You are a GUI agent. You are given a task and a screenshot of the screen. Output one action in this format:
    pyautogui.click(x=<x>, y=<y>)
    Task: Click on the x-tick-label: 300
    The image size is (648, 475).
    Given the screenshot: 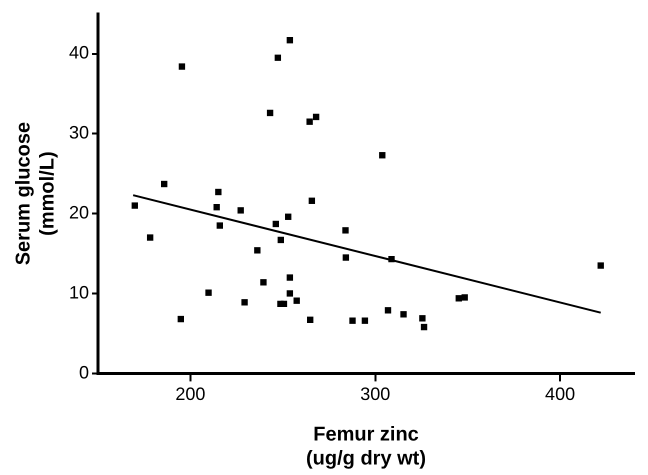 What is the action you would take?
    pyautogui.click(x=375, y=394)
    